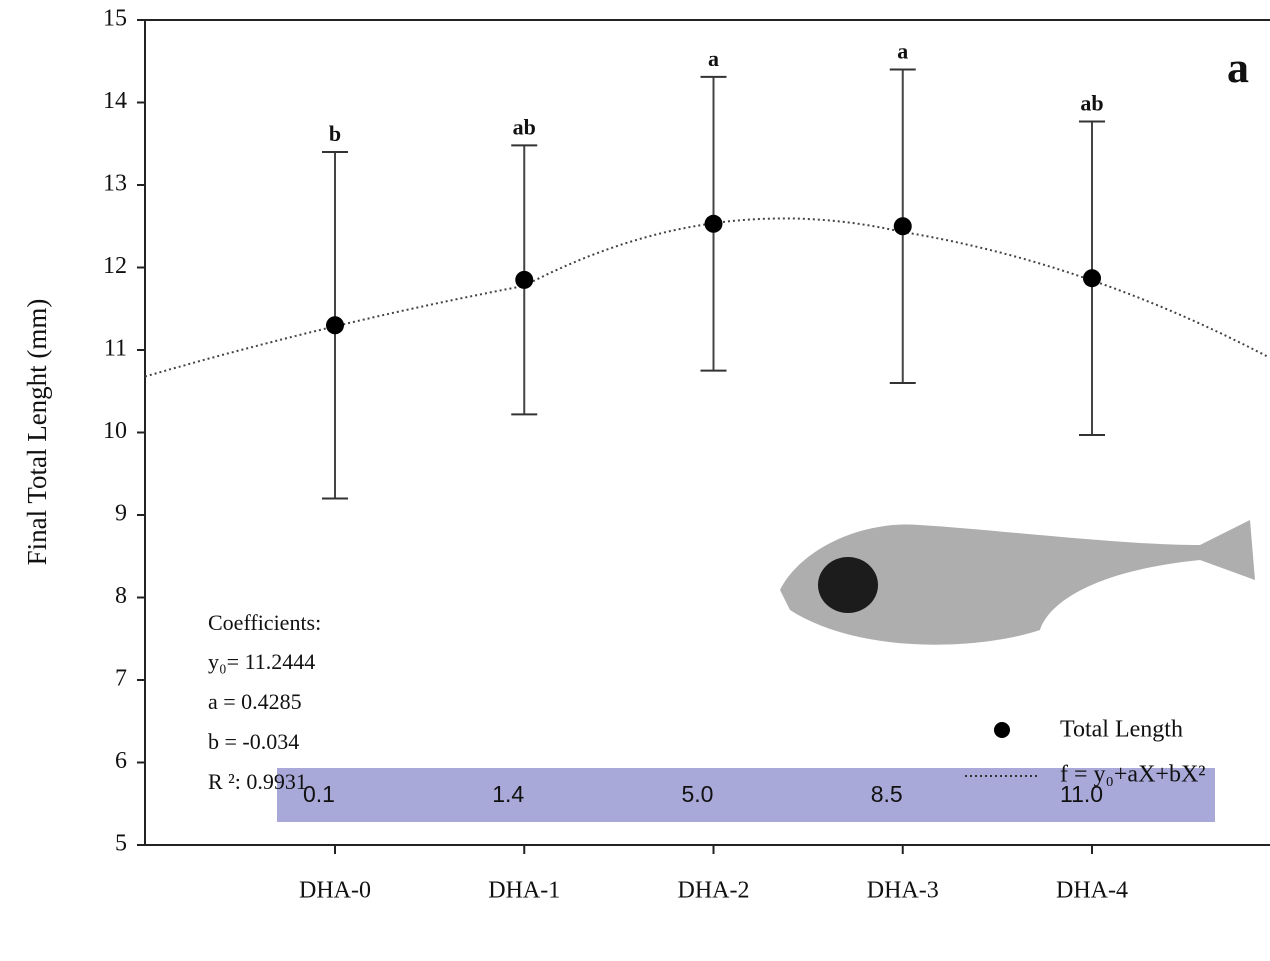 The image size is (1270, 961). What do you see at coordinates (887, 794) in the screenshot?
I see `dha-level: 8.5` at bounding box center [887, 794].